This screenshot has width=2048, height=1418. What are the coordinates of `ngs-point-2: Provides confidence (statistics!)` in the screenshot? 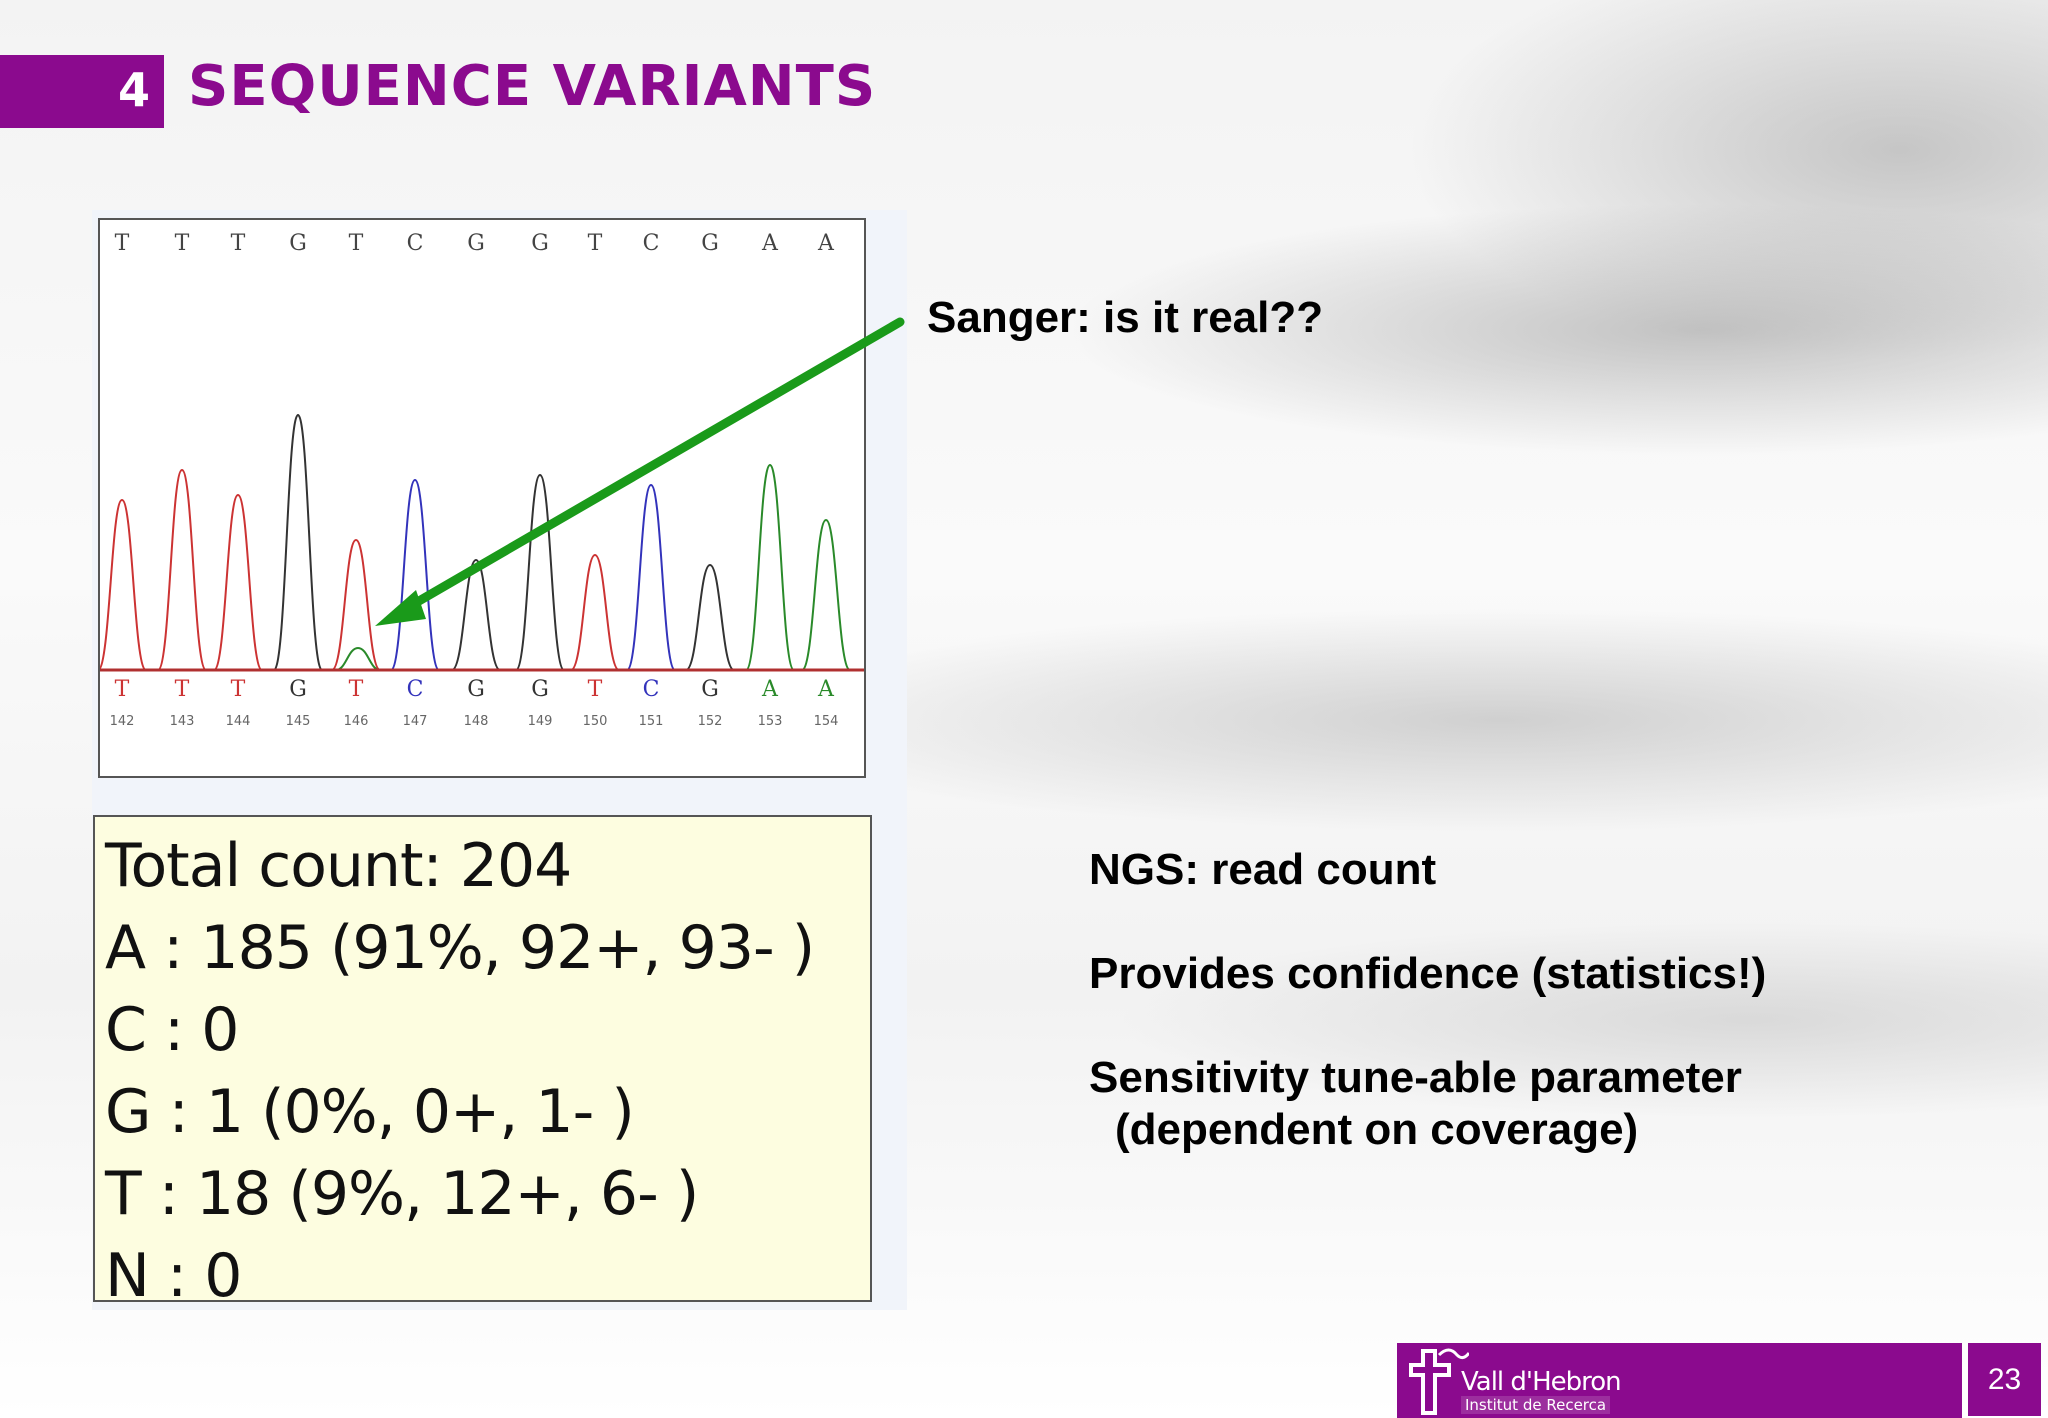 It's located at (1428, 973).